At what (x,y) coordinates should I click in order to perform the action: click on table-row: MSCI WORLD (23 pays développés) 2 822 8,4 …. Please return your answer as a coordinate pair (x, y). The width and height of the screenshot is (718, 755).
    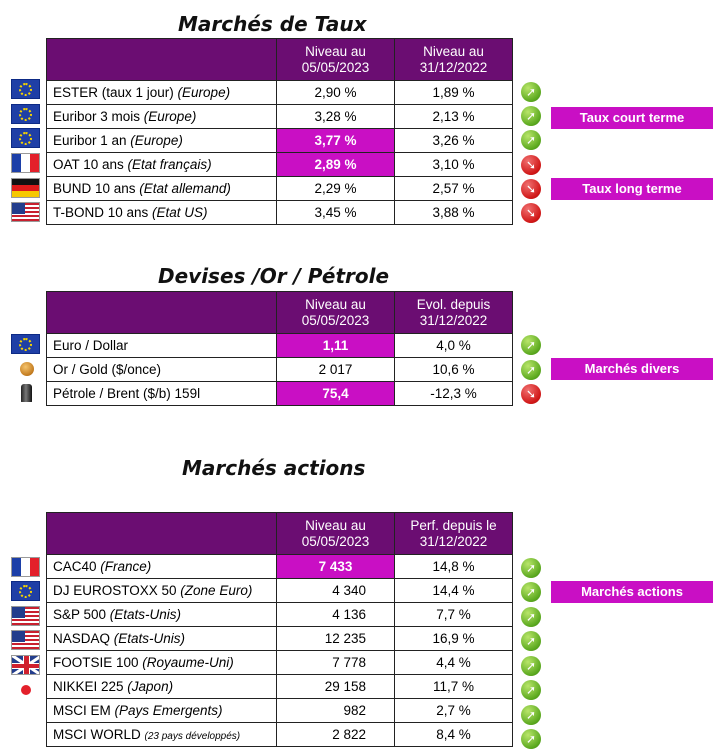
    Looking at the image, I should click on (279, 734).